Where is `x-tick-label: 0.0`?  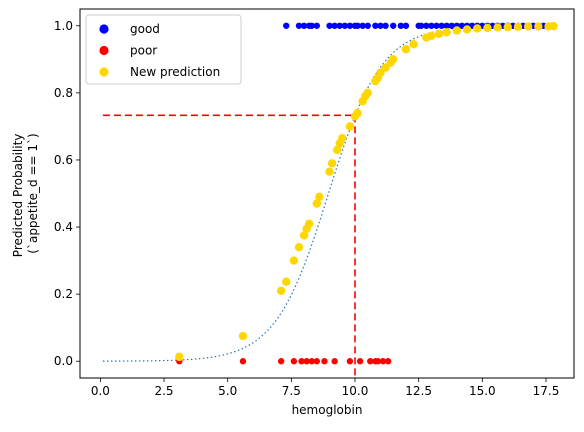
x-tick-label: 0.0 is located at coordinates (100, 391).